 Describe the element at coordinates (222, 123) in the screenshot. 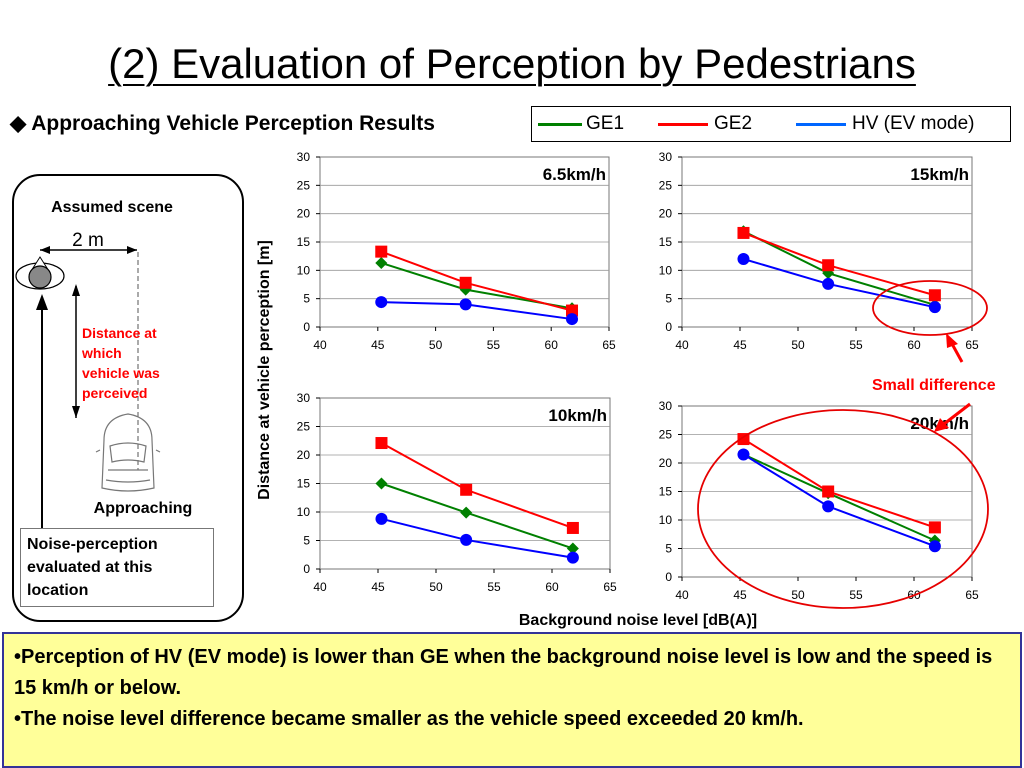

I see `section-subtitle: ◆ Approaching Vehicle Perception Results` at that location.